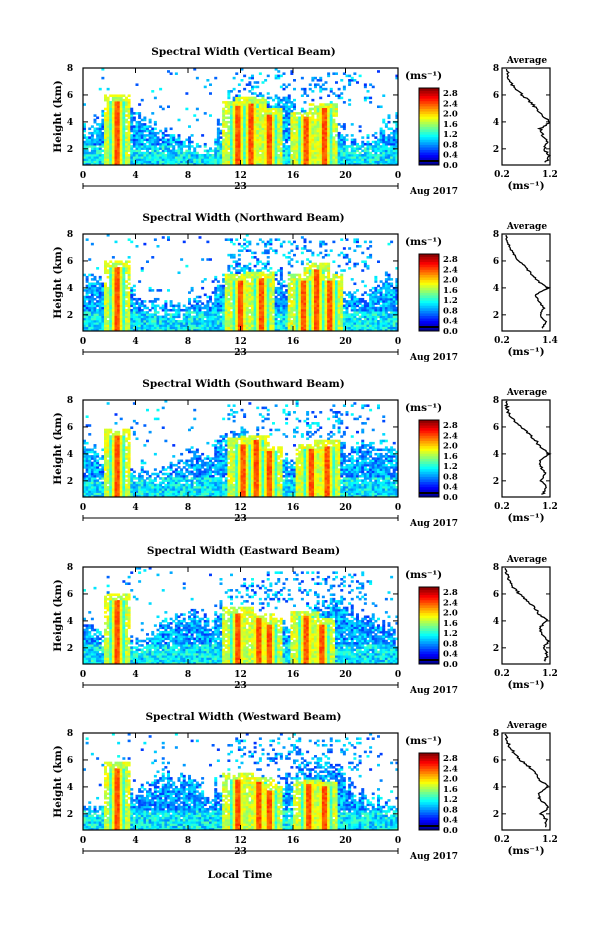  I want to click on average-profile-line, so click(528, 115).